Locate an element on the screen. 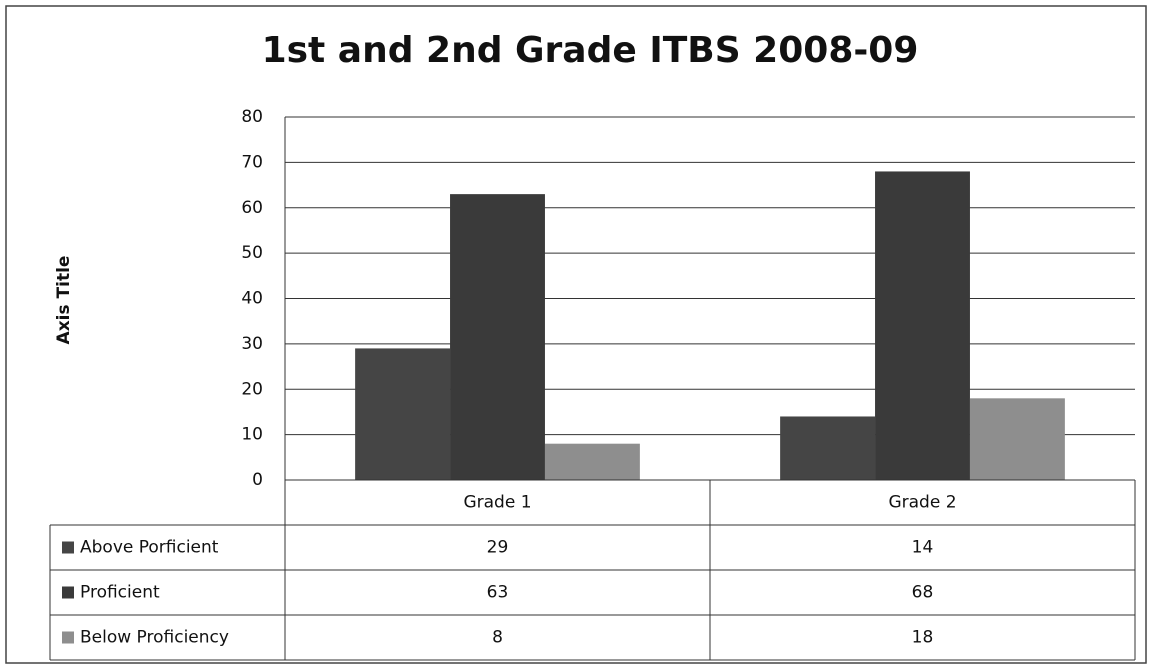 The height and width of the screenshot is (669, 1154). table-value: 29 is located at coordinates (498, 548).